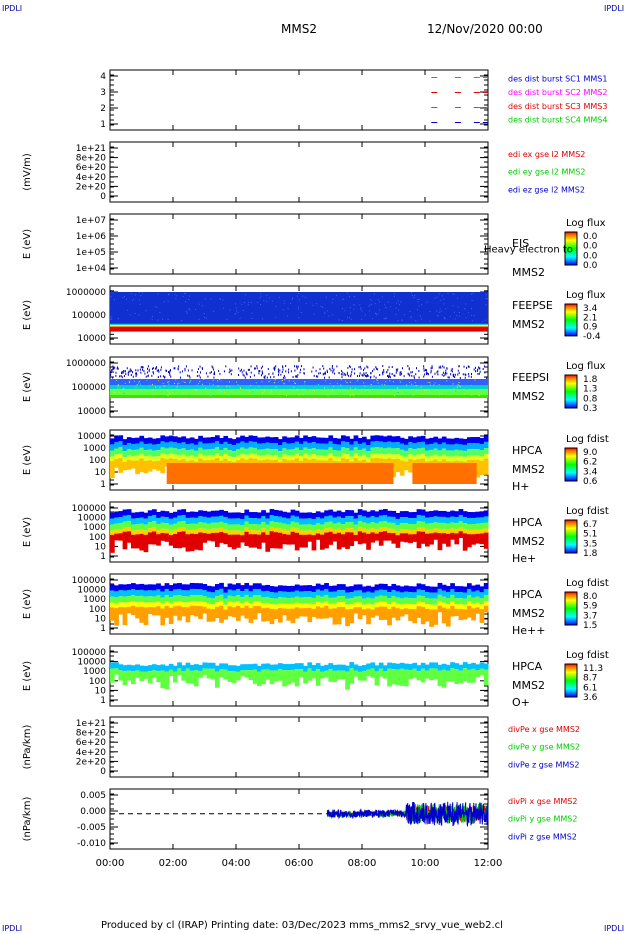 The width and height of the screenshot is (630, 934). Describe the element at coordinates (590, 380) in the screenshot. I see `colorbar-tick-label: 1.8` at that location.